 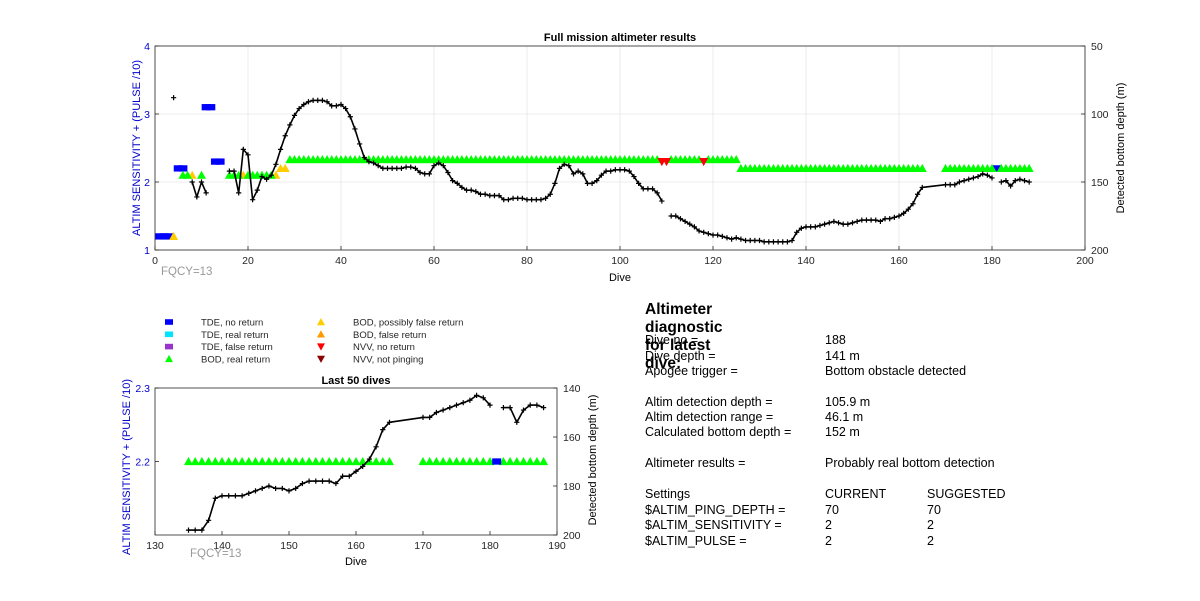 What do you see at coordinates (1097, 47) in the screenshot?
I see `y2-tick-label: 50` at bounding box center [1097, 47].